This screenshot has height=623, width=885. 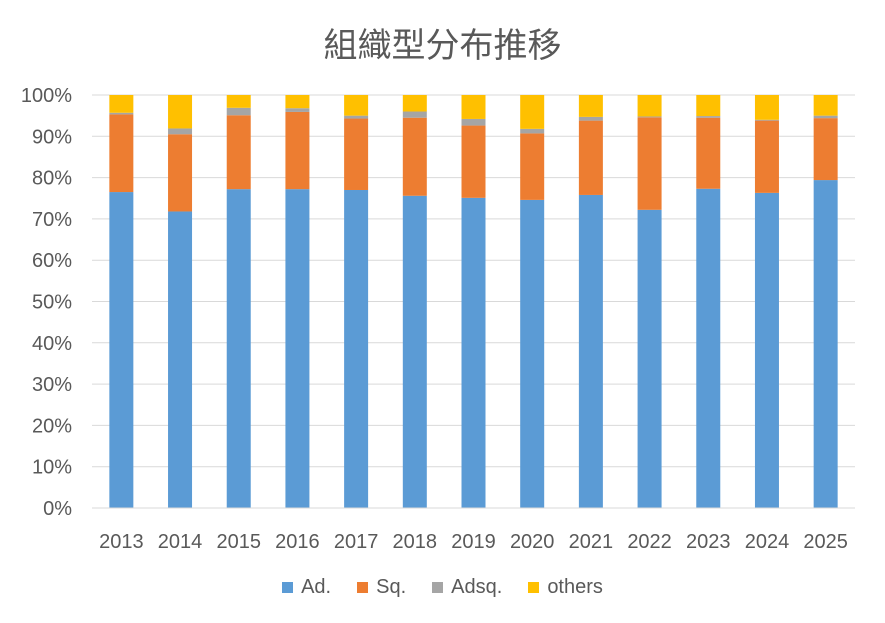 What do you see at coordinates (825, 542) in the screenshot?
I see `x-tick-label: 2025` at bounding box center [825, 542].